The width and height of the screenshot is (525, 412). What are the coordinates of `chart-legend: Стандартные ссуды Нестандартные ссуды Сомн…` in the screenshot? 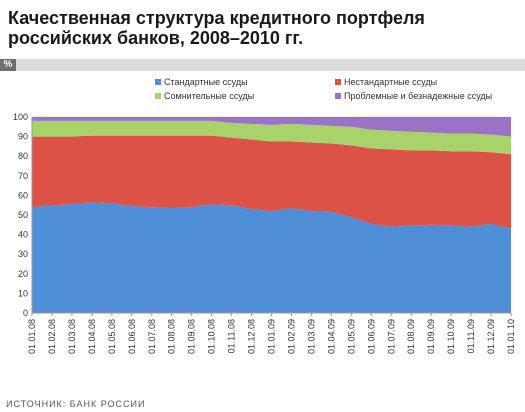 It's located at (323, 89).